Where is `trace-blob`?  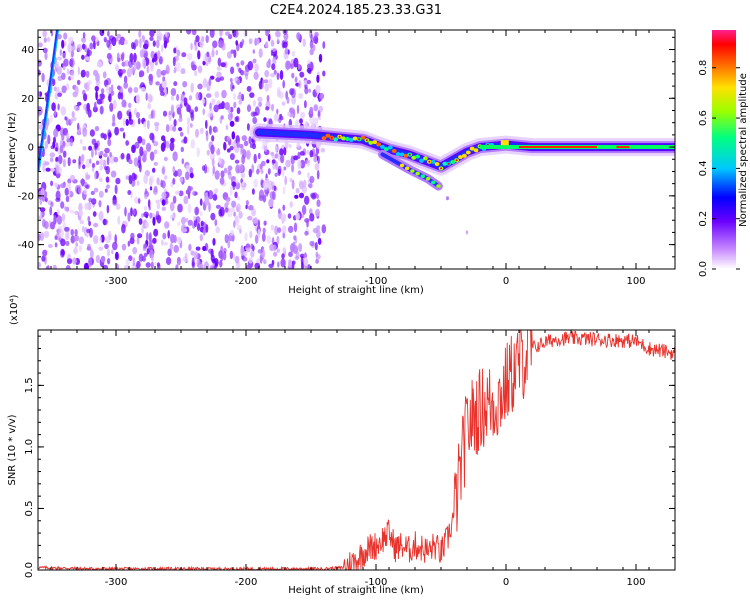
trace-blob is located at coordinates (476, 150).